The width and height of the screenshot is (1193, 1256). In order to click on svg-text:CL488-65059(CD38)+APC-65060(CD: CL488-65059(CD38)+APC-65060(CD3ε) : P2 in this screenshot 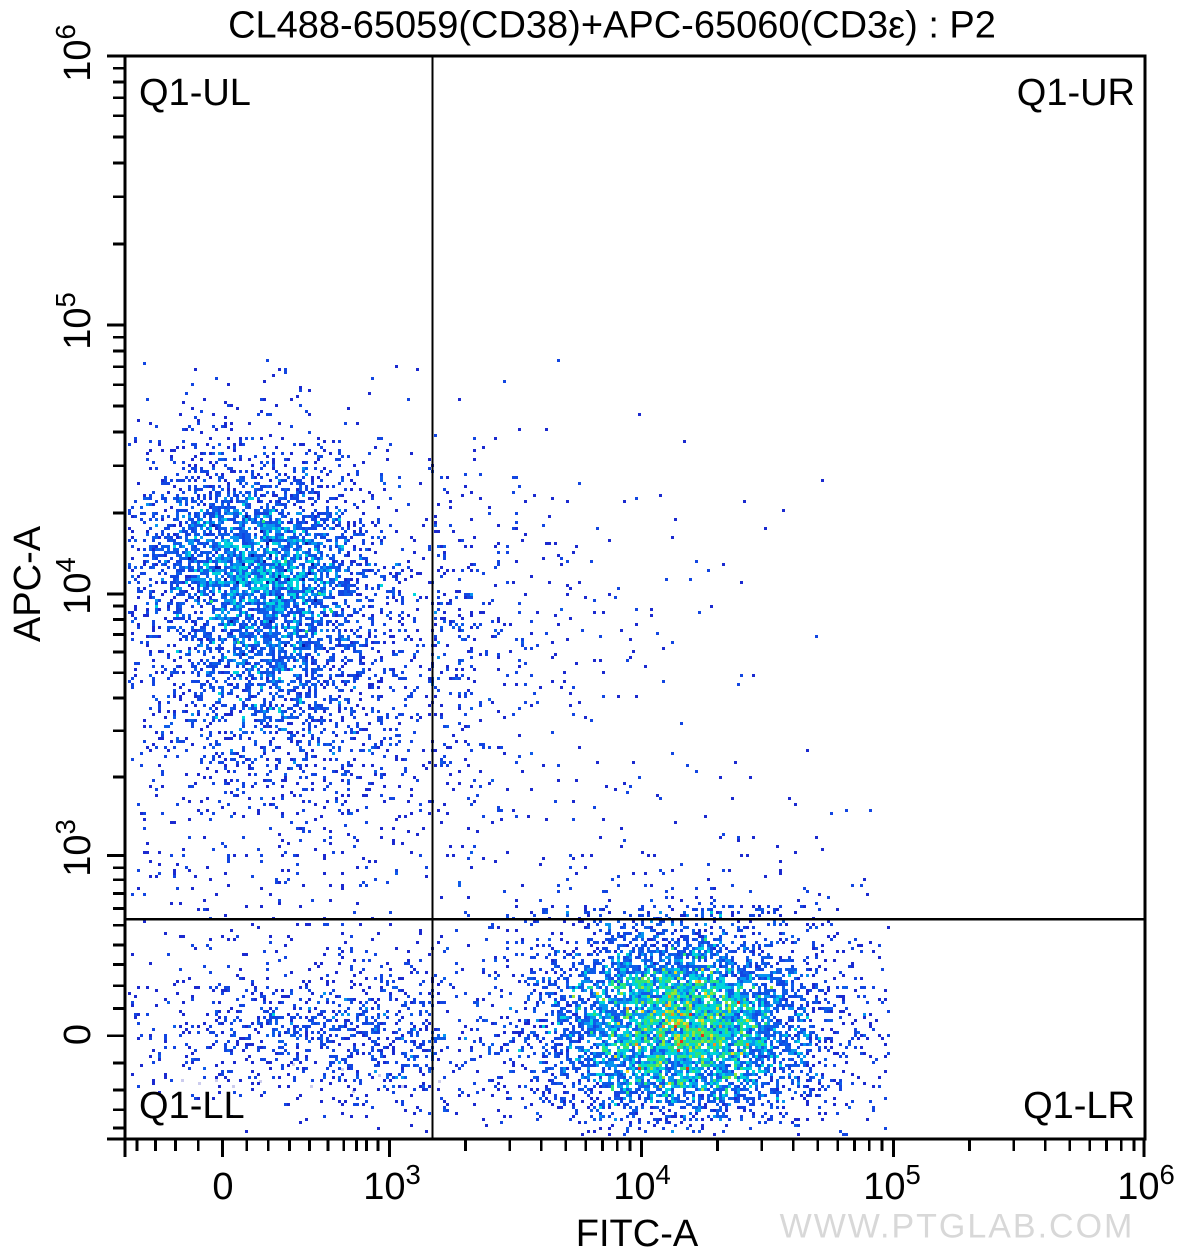, I will do `click(612, 26)`.